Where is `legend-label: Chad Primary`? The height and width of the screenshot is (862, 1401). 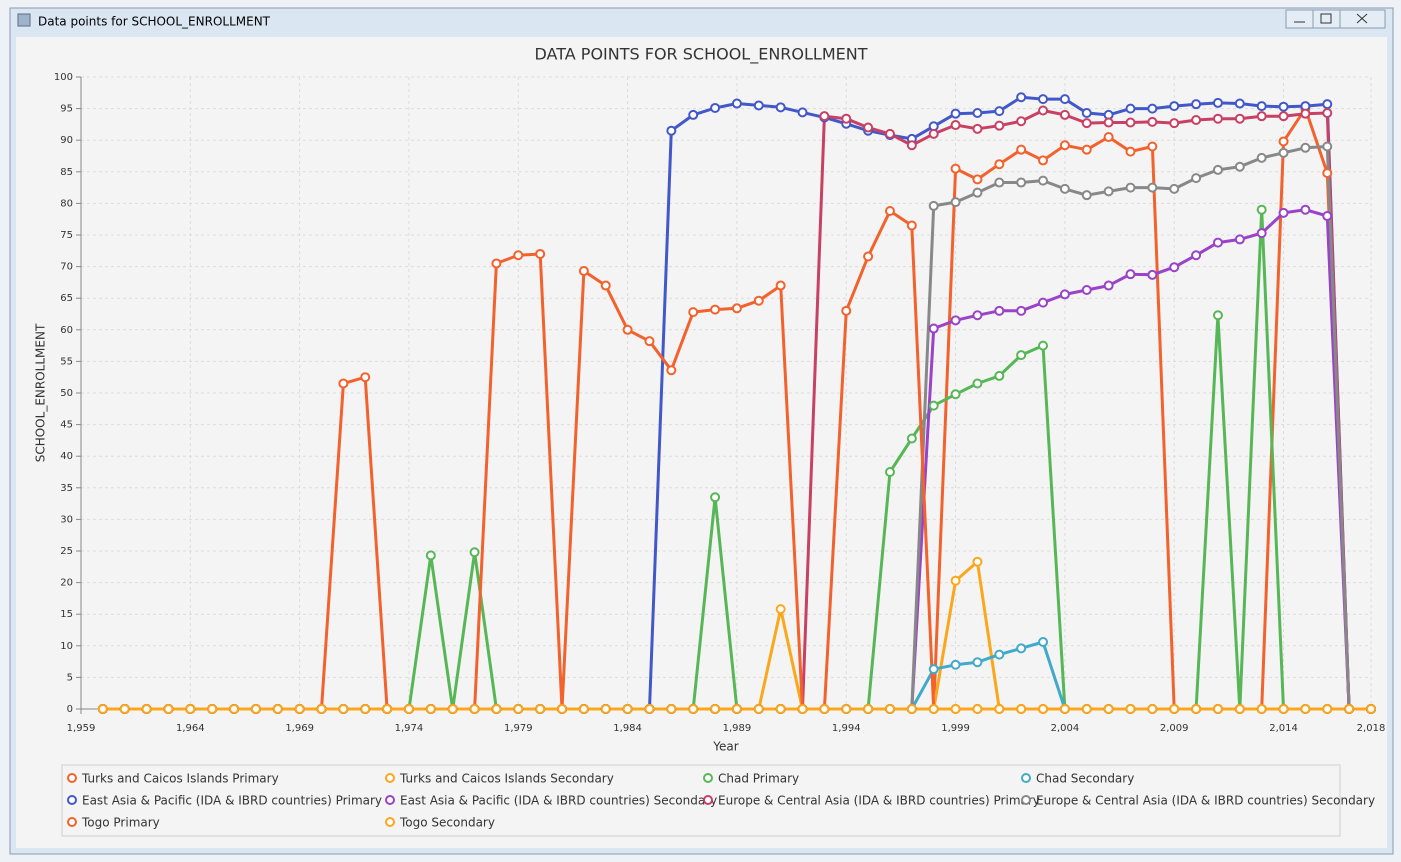 legend-label: Chad Primary is located at coordinates (758, 779).